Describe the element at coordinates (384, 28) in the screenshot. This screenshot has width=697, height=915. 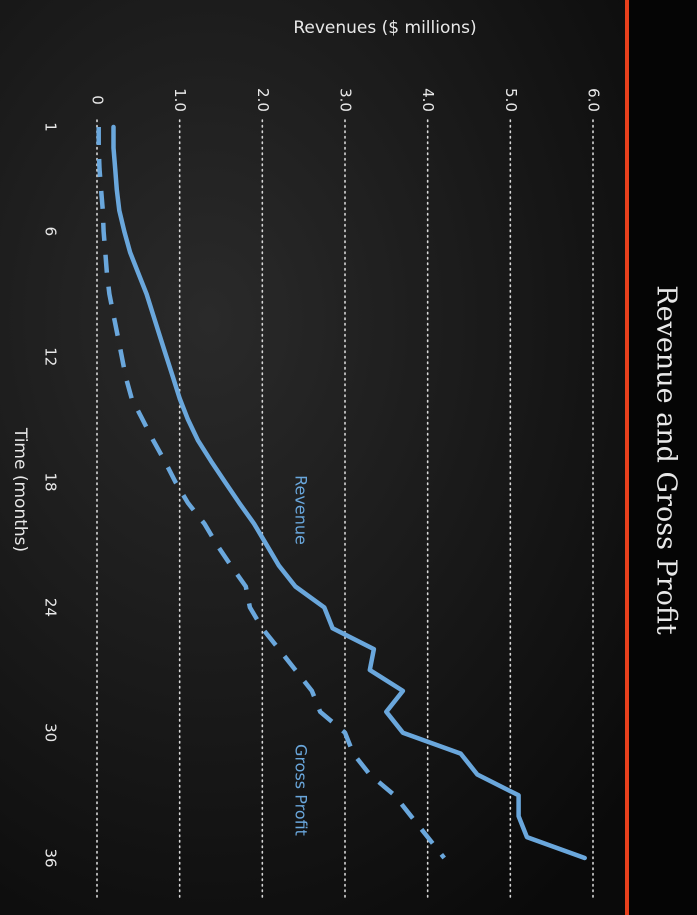
I see `y-axis-label: Revenues ($ millions)` at that location.